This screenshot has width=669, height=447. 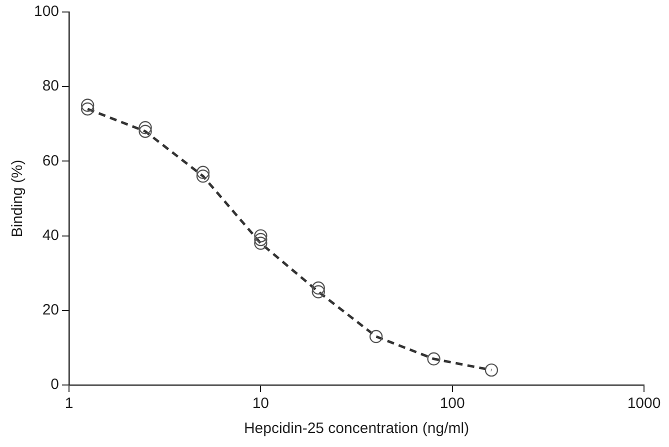 I want to click on x-tick-label: 1000, so click(x=644, y=403).